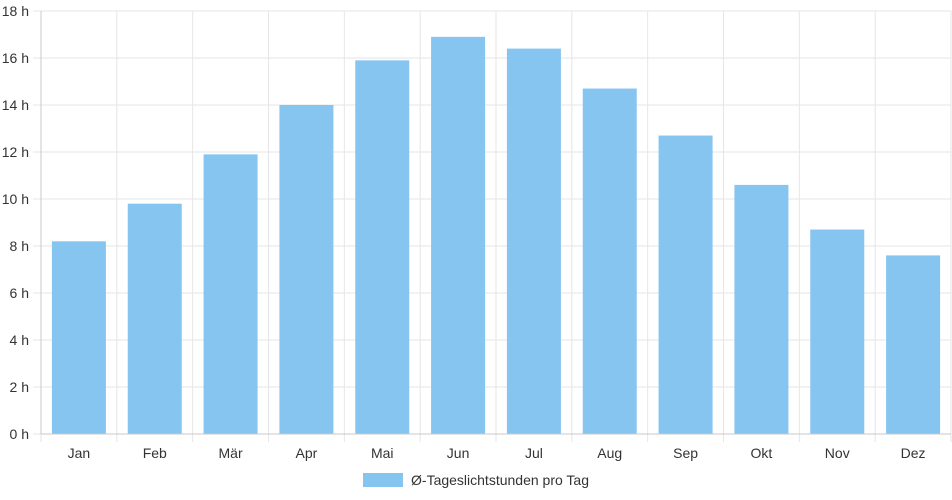 This screenshot has height=500, width=952. What do you see at coordinates (762, 453) in the screenshot?
I see `x-tick-label: Okt` at bounding box center [762, 453].